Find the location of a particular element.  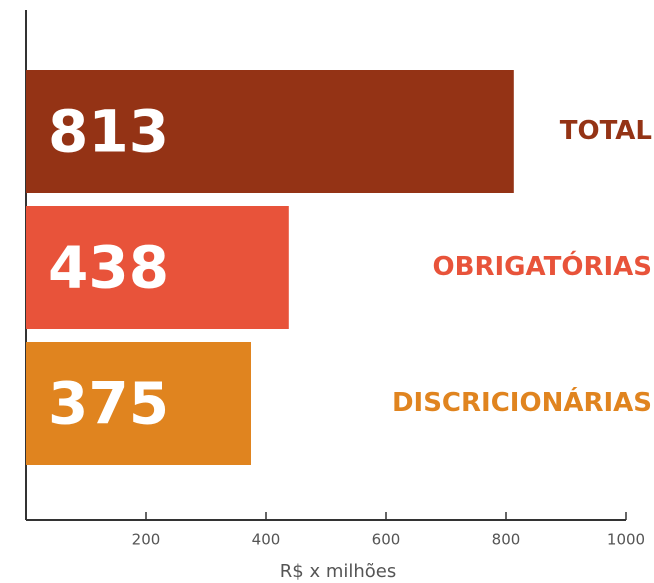

x-tick-label: 800 is located at coordinates (506, 540).